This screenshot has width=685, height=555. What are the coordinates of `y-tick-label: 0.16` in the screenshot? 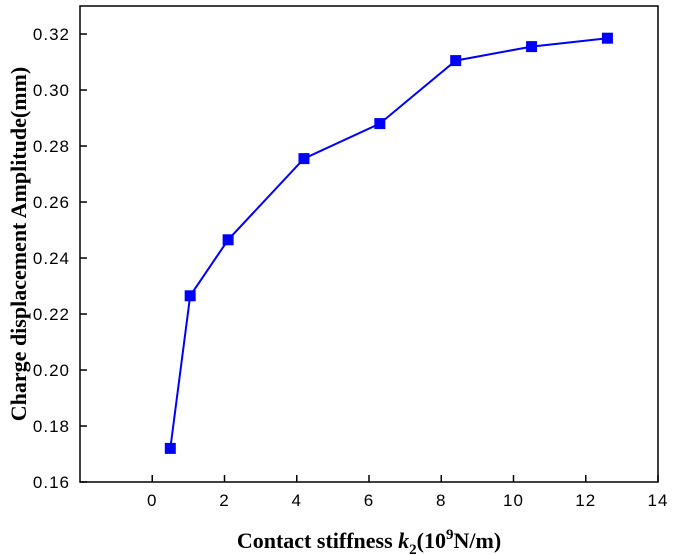 It's located at (51, 482).